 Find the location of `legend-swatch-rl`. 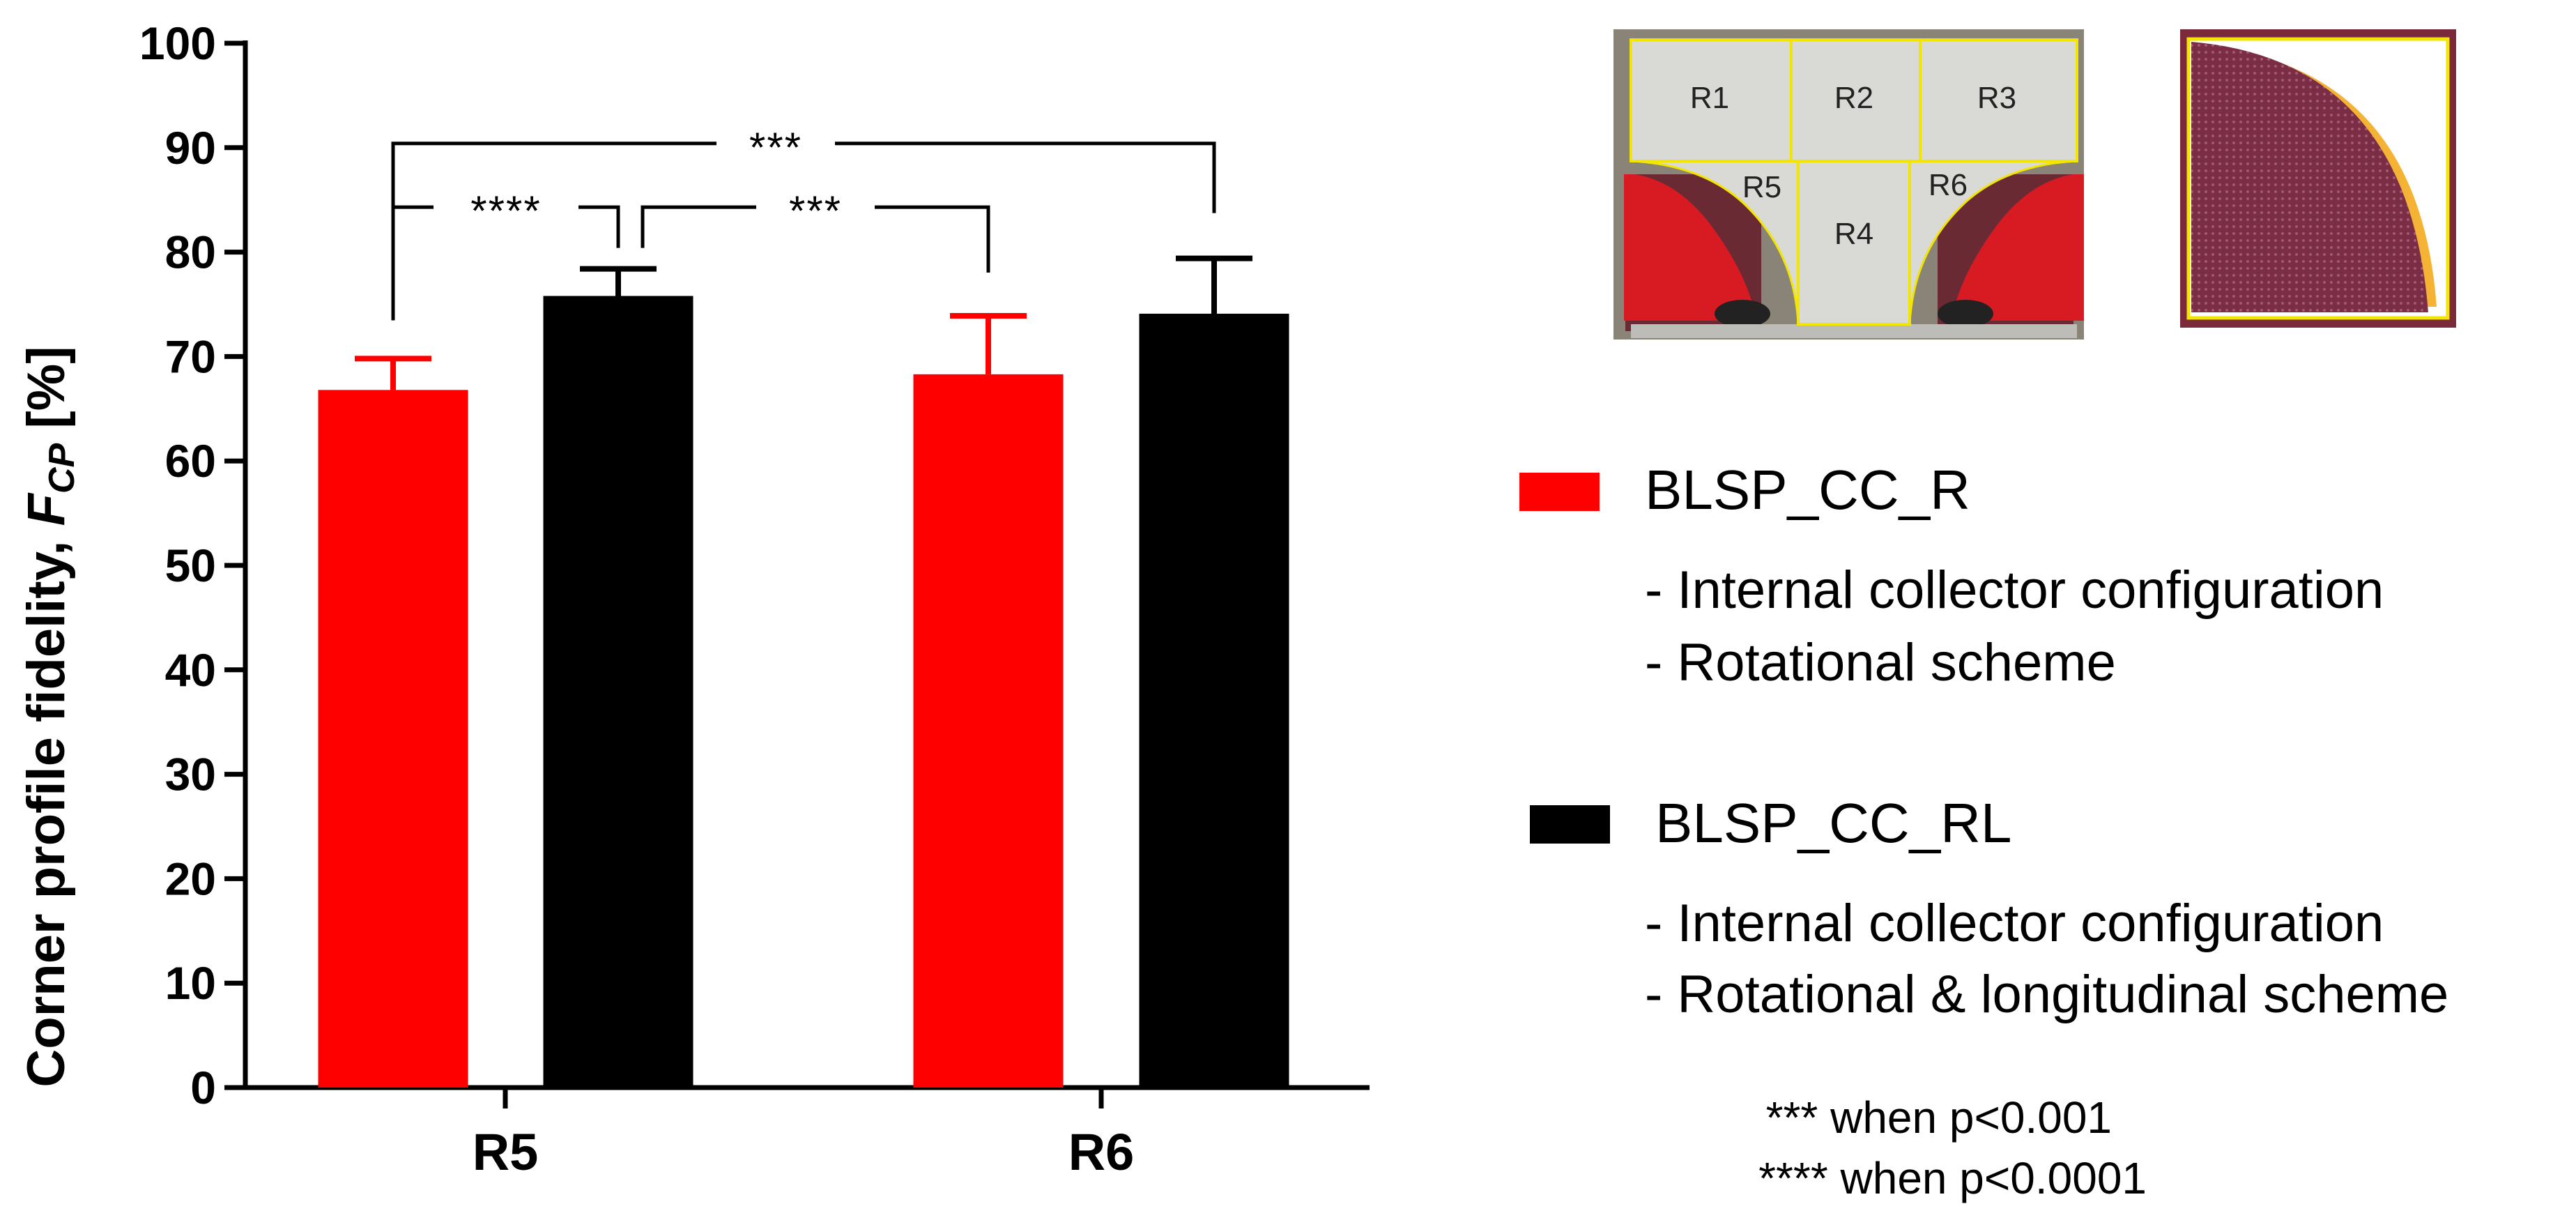

legend-swatch-rl is located at coordinates (1570, 824).